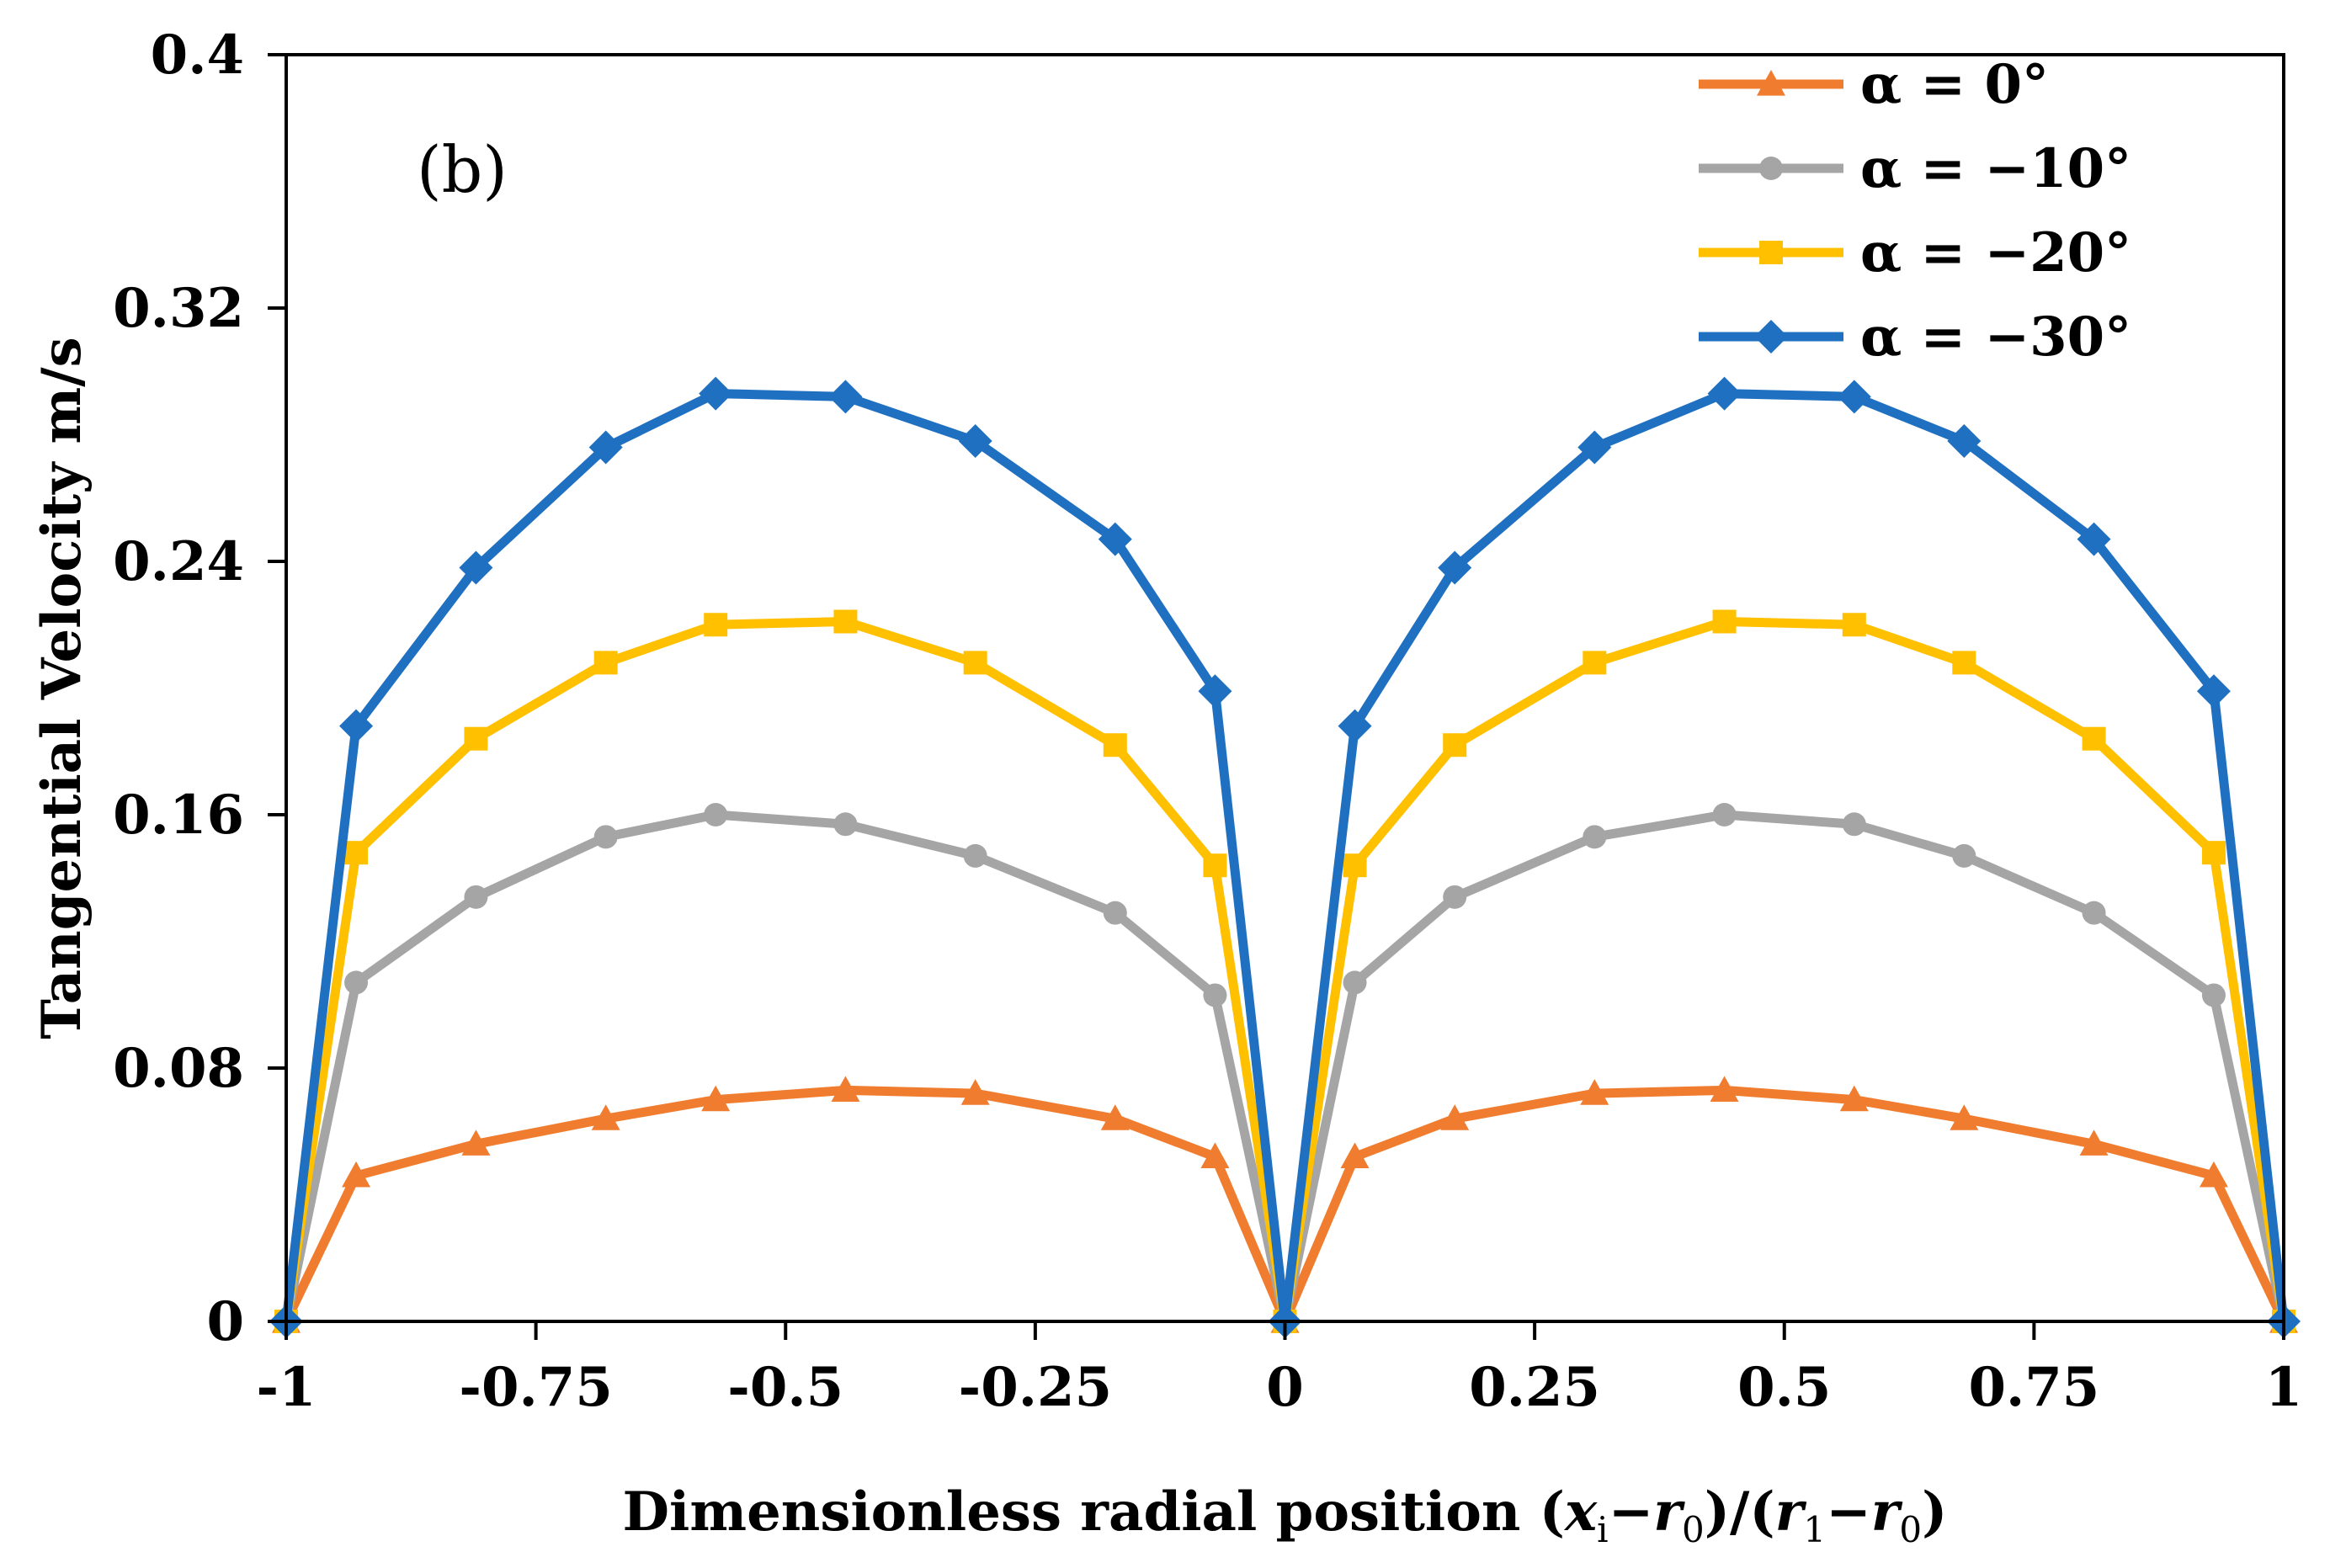  What do you see at coordinates (61, 688) in the screenshot?
I see `y-axis-title: Tangential Velocity m/s` at bounding box center [61, 688].